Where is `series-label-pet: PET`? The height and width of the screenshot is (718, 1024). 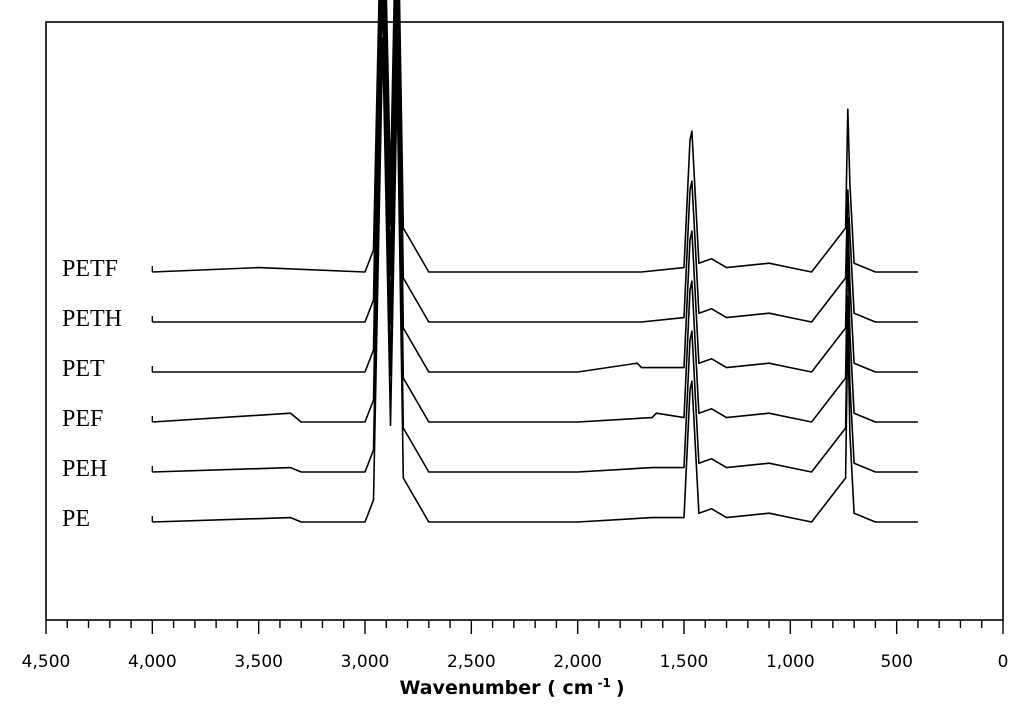 series-label-pet: PET is located at coordinates (83, 369).